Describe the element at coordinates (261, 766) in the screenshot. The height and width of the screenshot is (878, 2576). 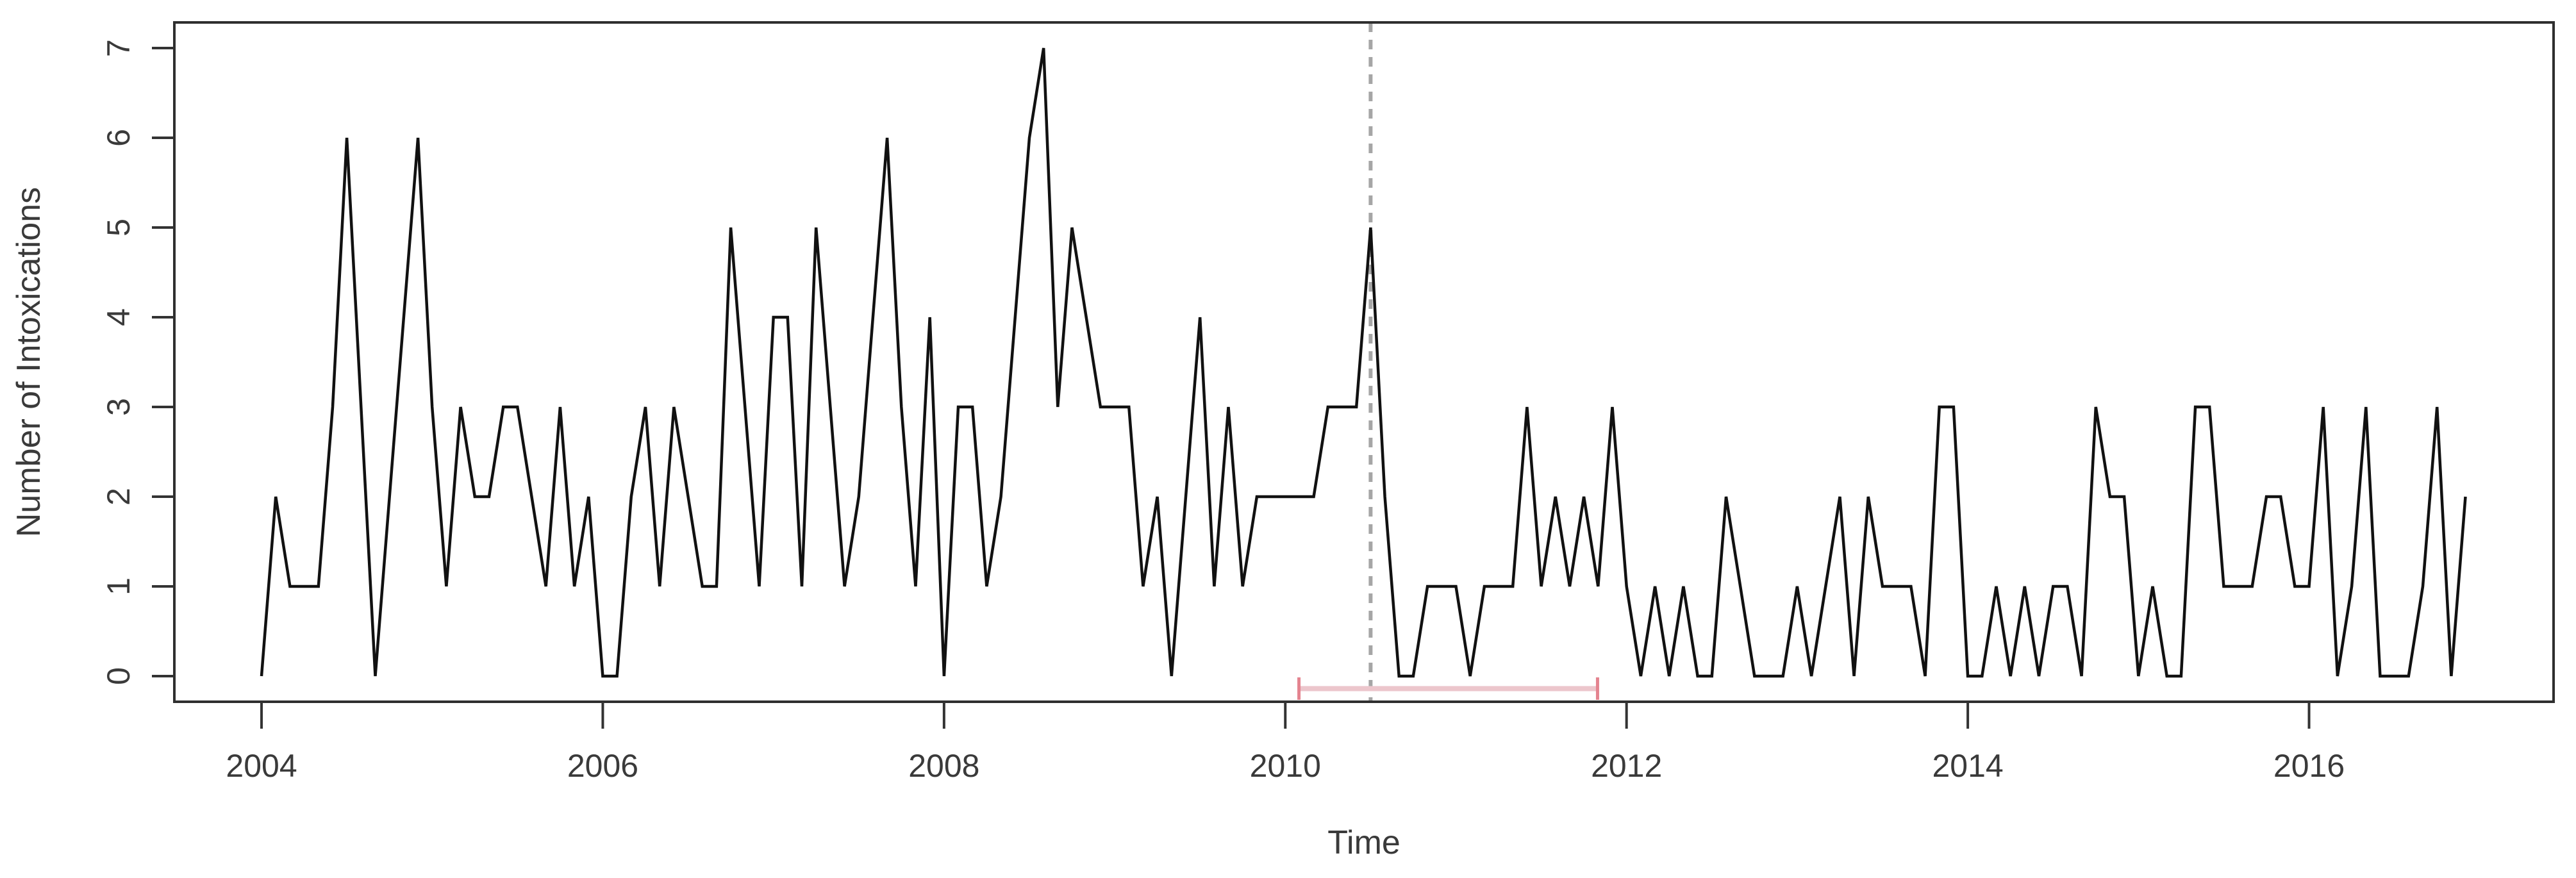
I see `x-tick-label: 2004` at that location.